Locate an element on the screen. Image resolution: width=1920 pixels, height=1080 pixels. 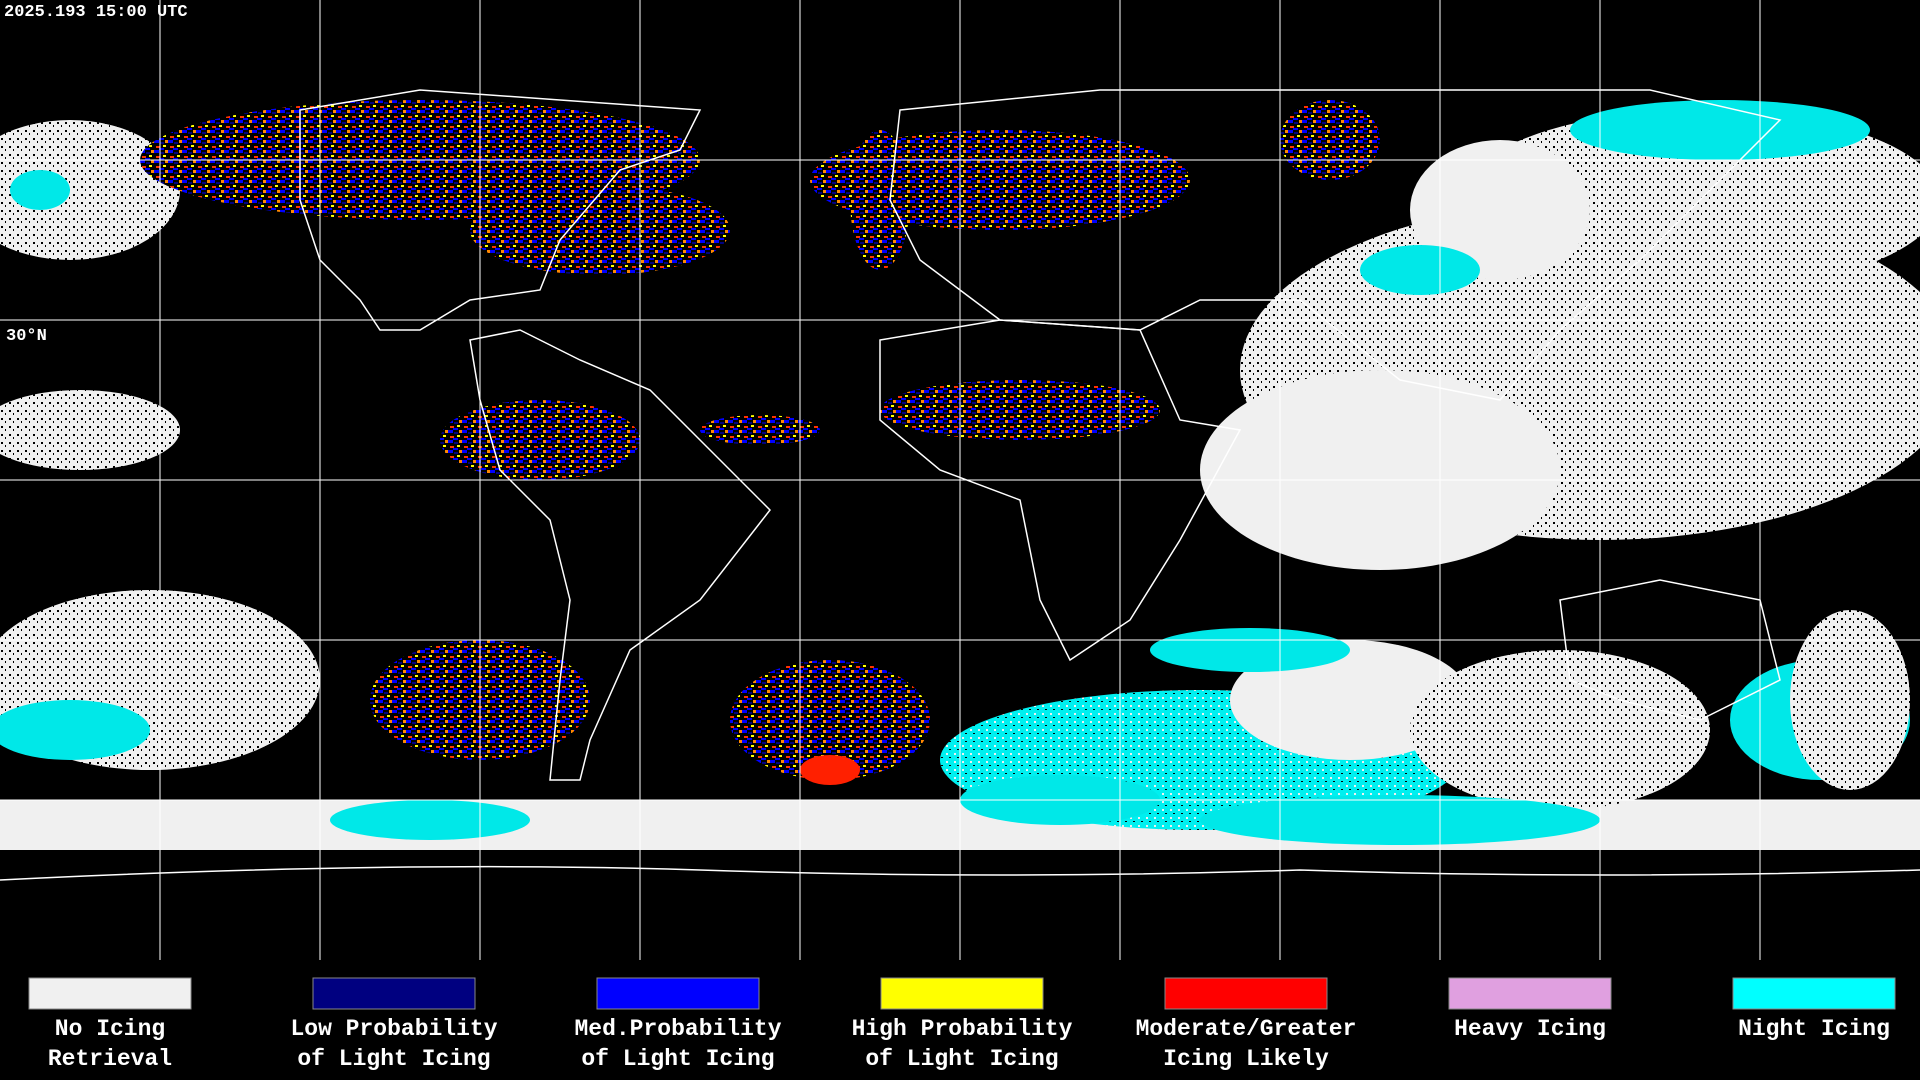
latitude-label: 30°N is located at coordinates (26, 336).